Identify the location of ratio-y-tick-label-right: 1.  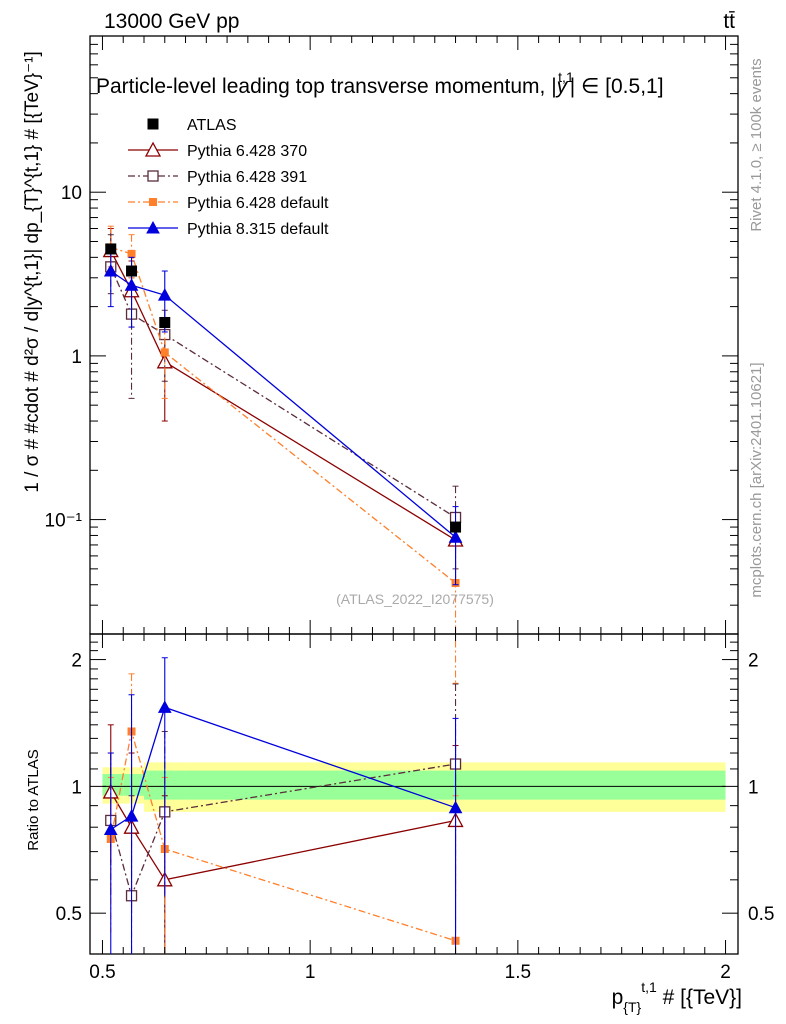
(753, 787).